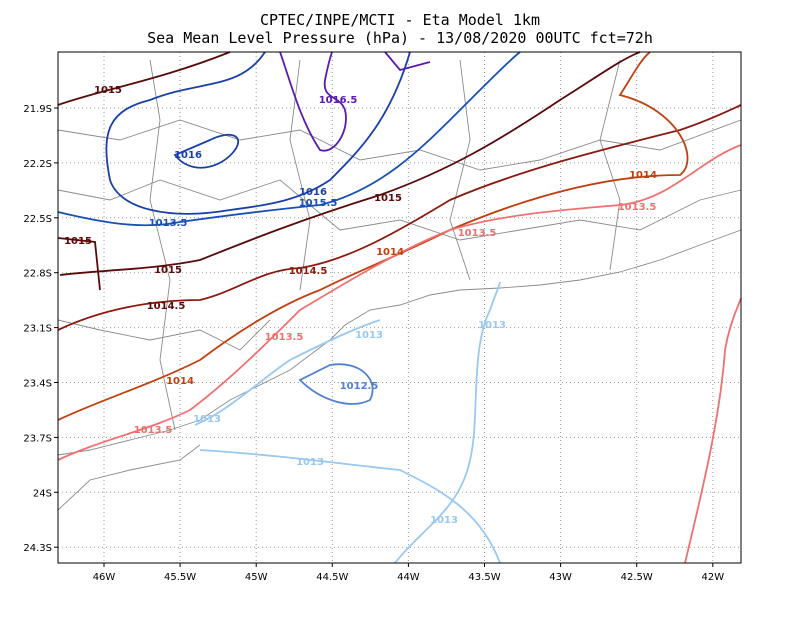 This screenshot has width=800, height=622. Describe the element at coordinates (484, 577) in the screenshot. I see `x-tick-label: 43.5W` at that location.